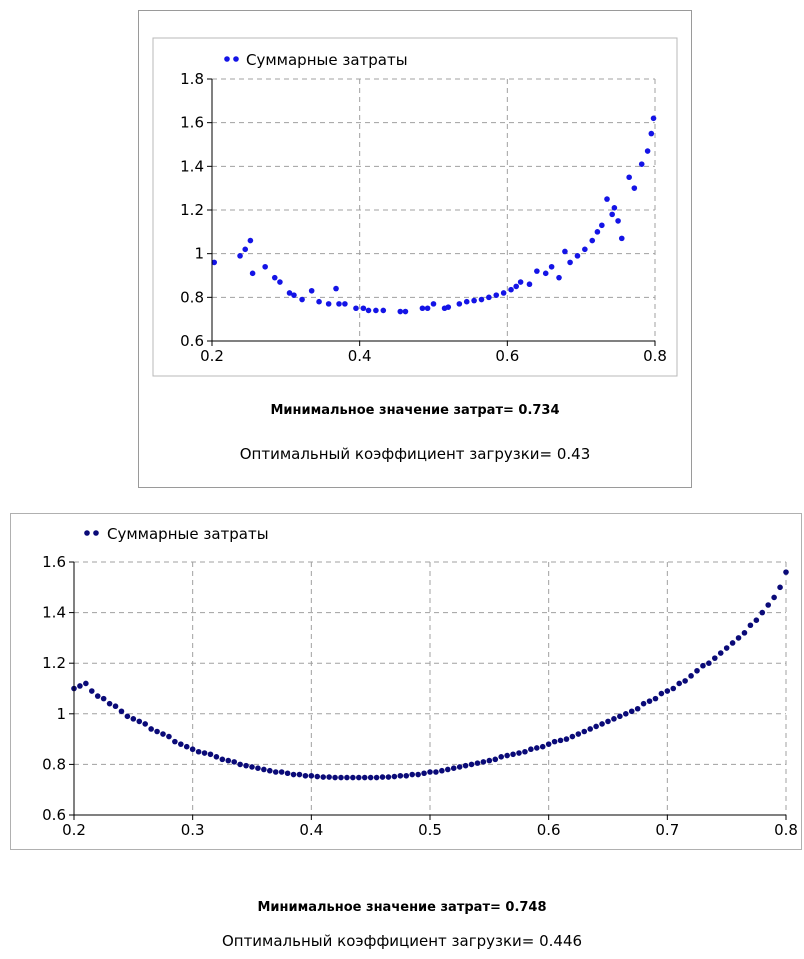  Describe the element at coordinates (316, 60) in the screenshot. I see `chart-legend: Суммарные затраты` at that location.